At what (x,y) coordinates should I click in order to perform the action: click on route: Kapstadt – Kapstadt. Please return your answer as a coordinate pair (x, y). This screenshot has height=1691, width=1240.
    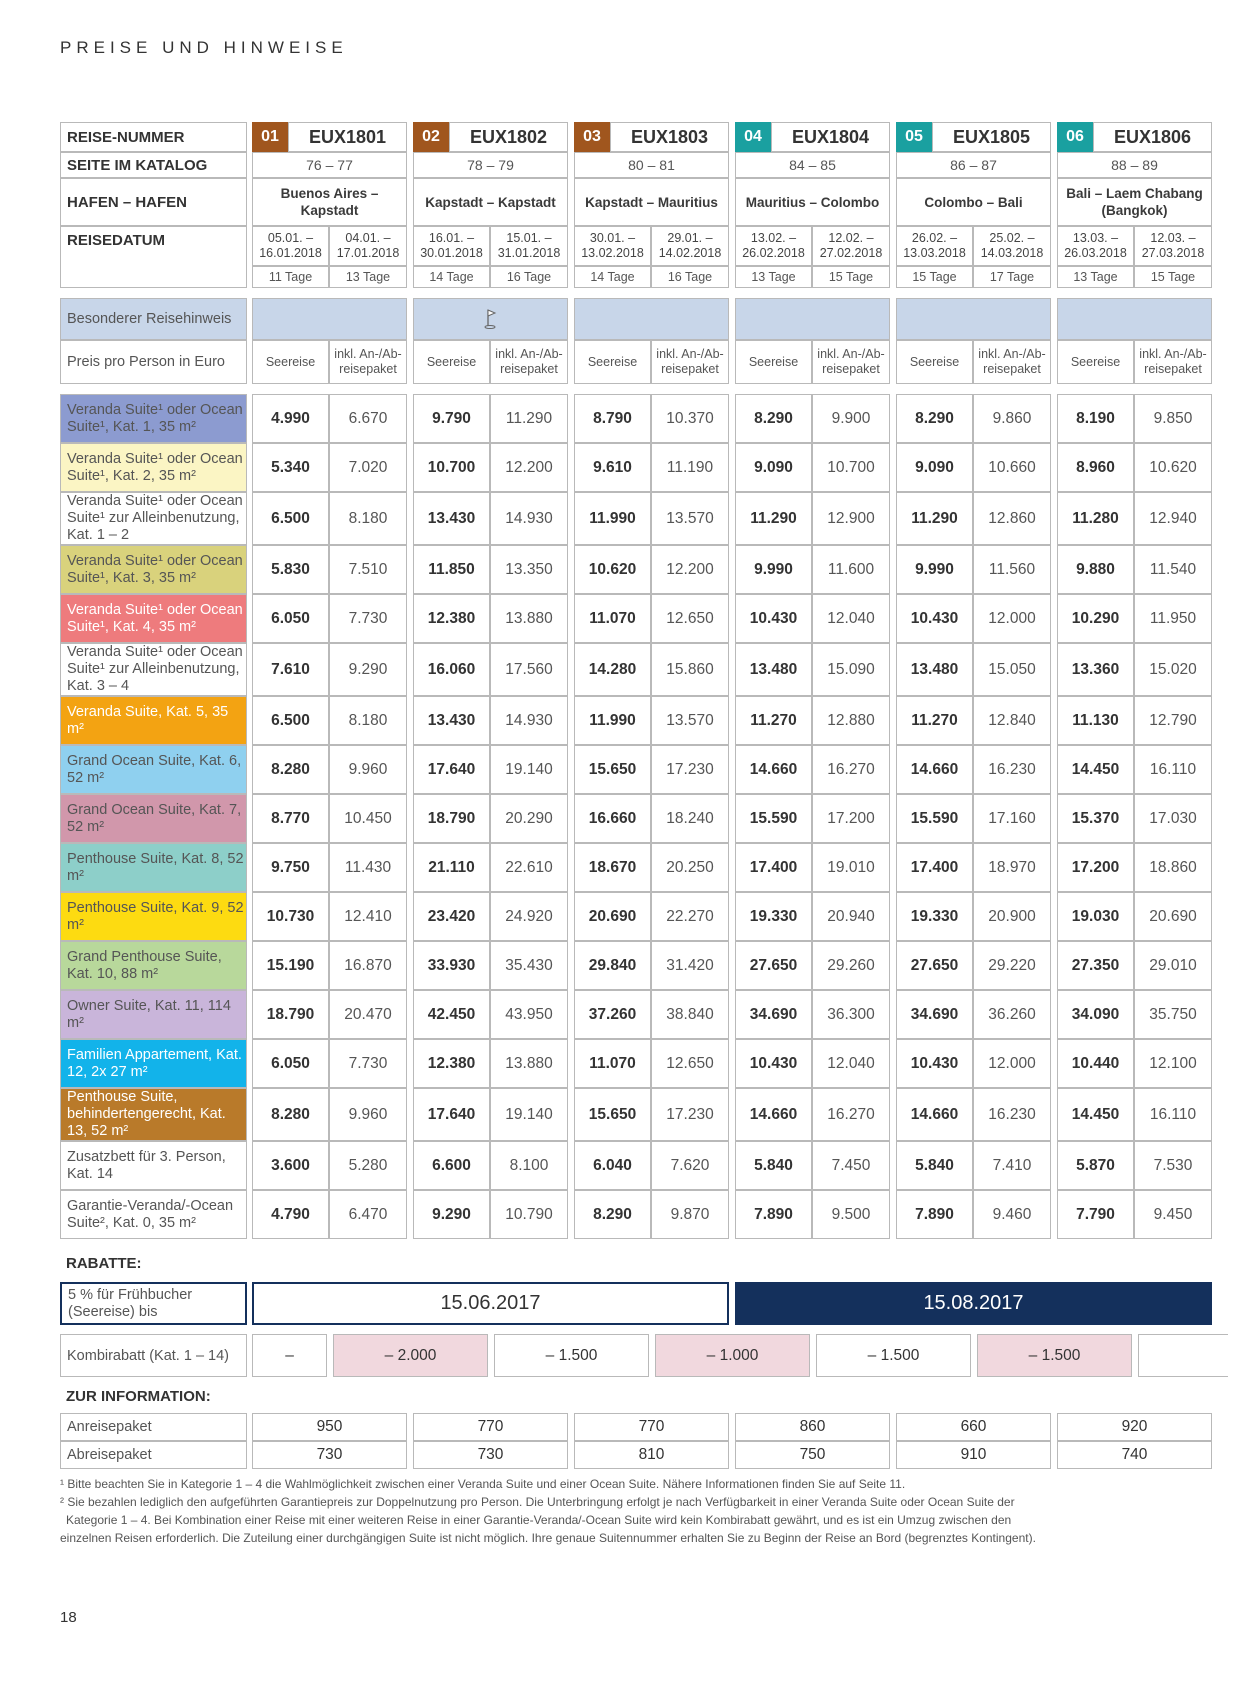
    Looking at the image, I should click on (490, 202).